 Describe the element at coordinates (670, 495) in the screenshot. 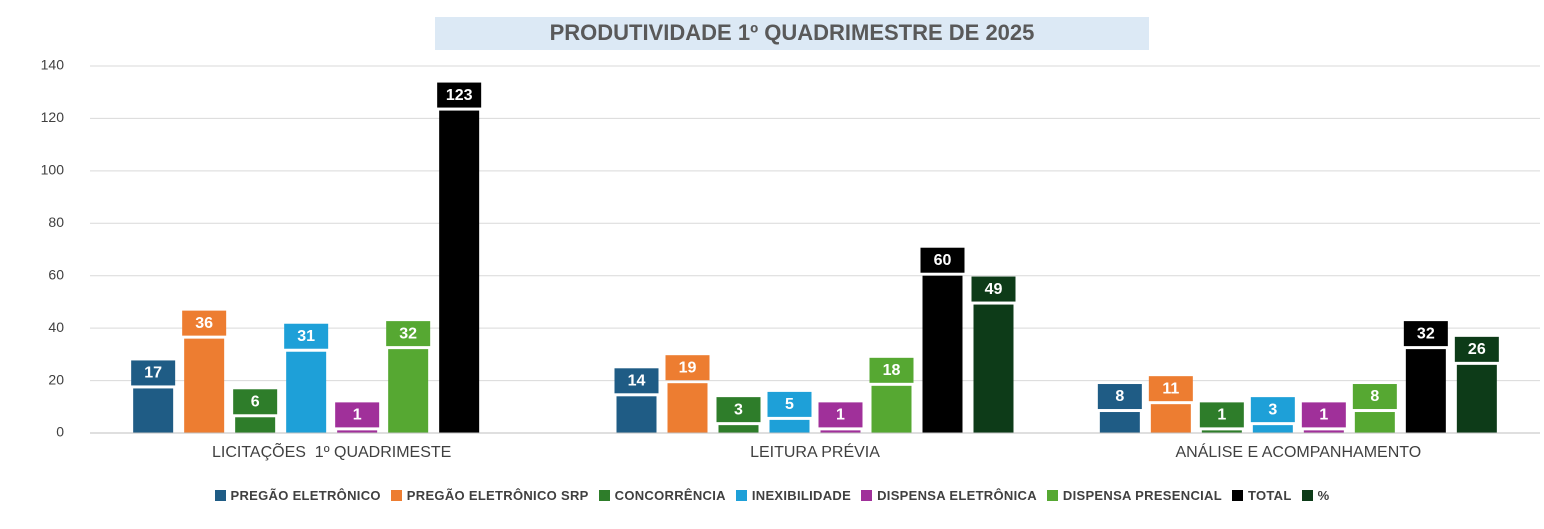

I see `legend-label: CONCORRÊNCIA` at that location.